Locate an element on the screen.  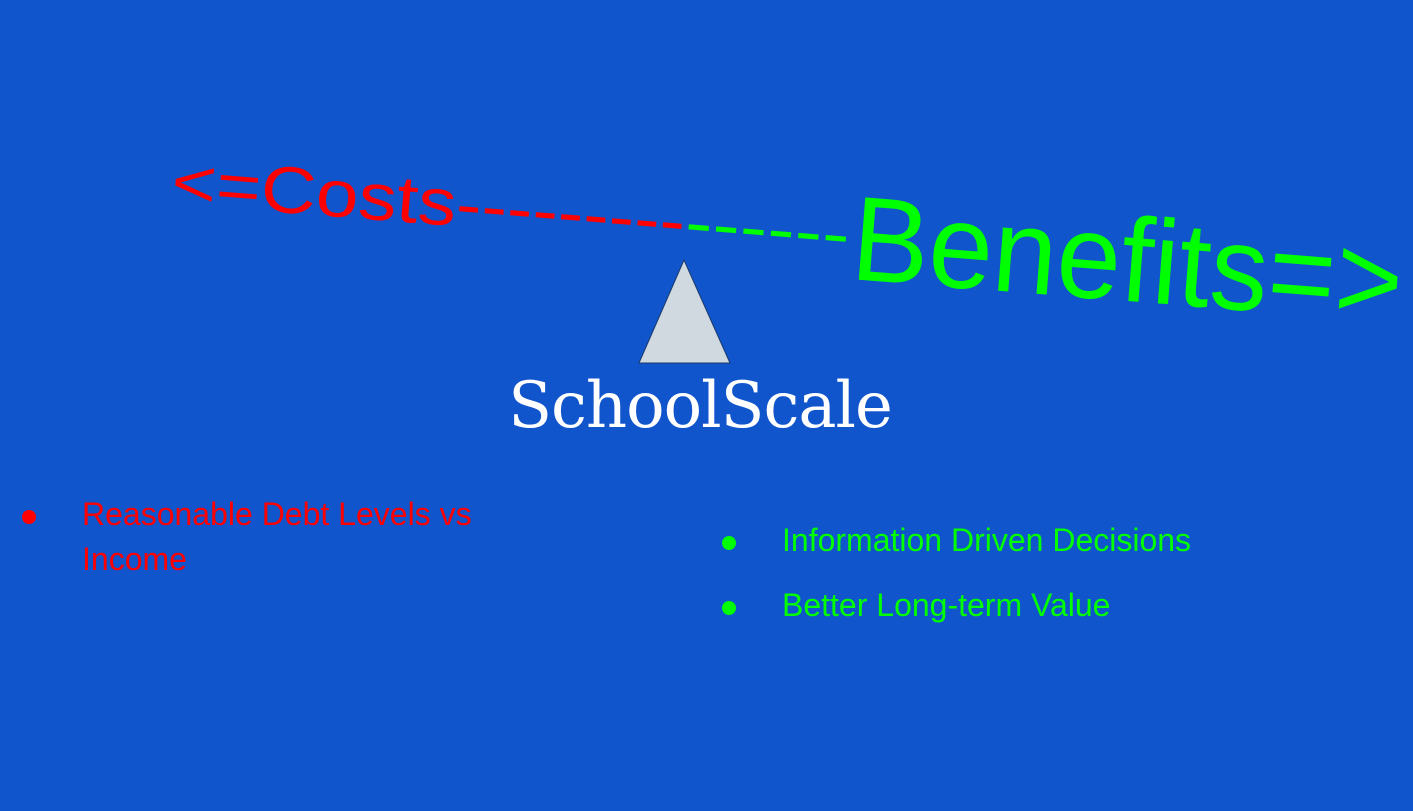
costs-item-label: Reasonable Debt Levels vs Income is located at coordinates (277, 536).